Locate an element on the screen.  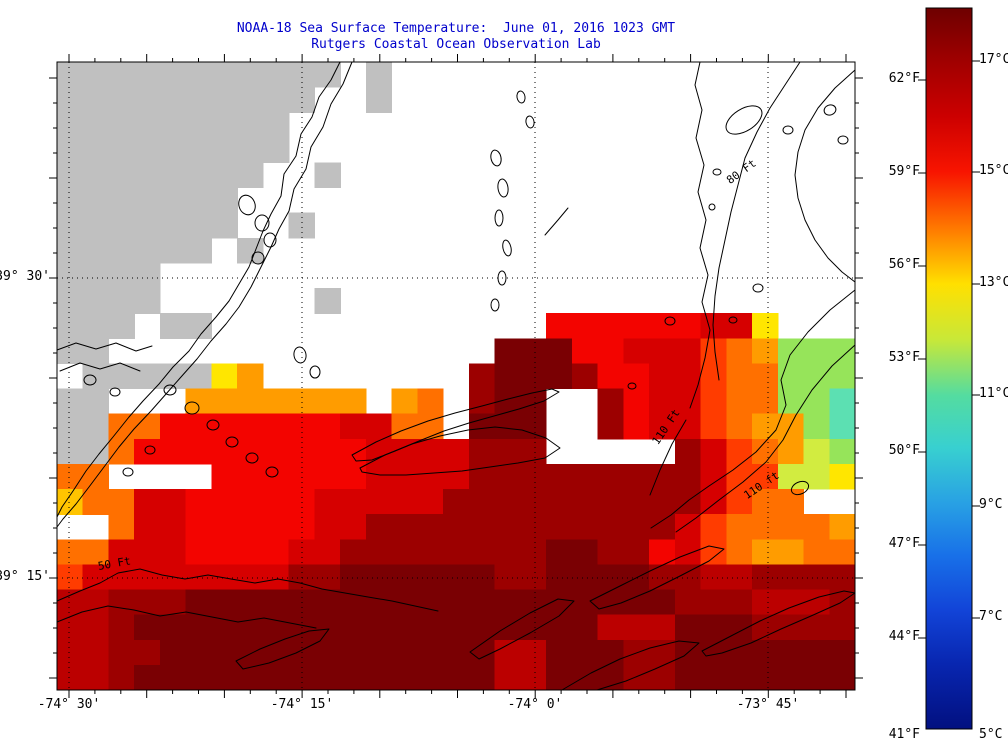
celsius-label: 11°C is located at coordinates (993, 393).